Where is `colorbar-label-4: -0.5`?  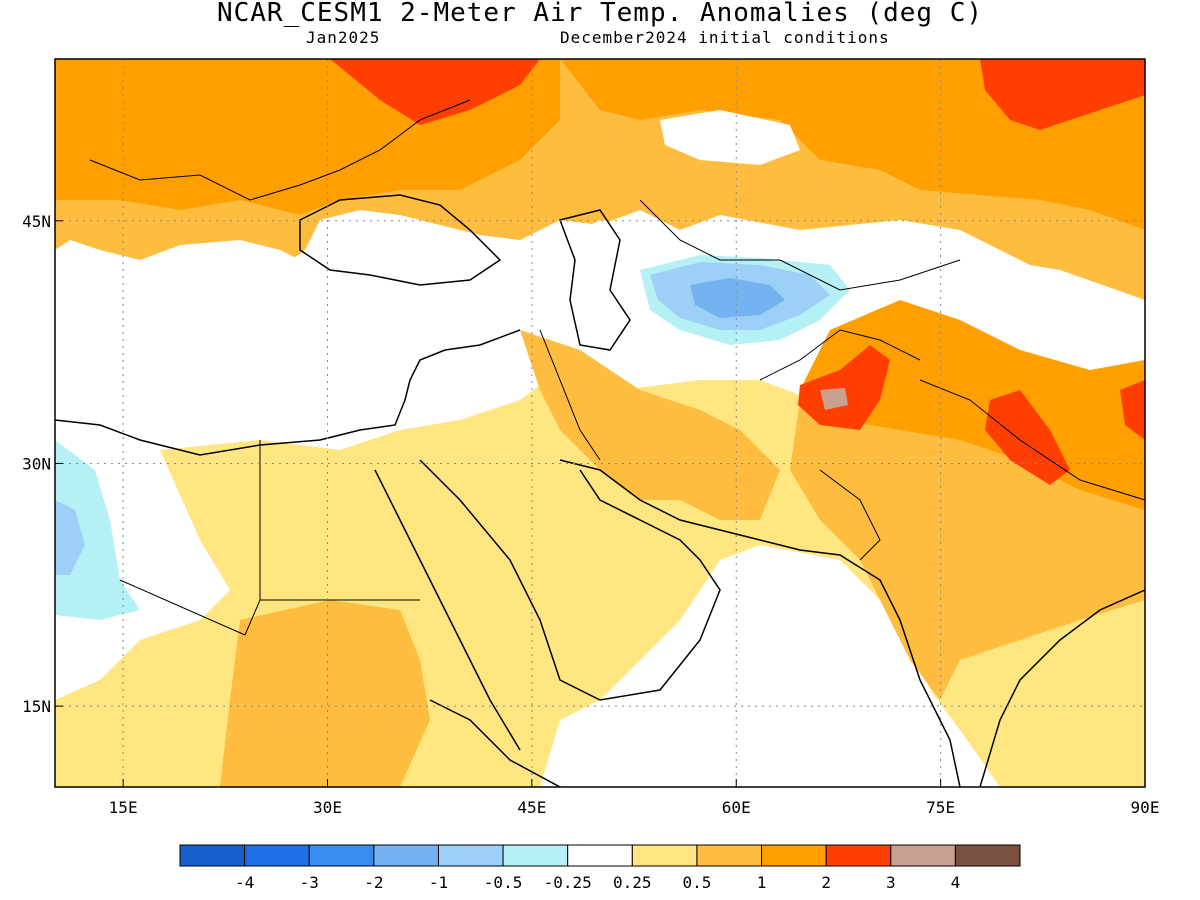 colorbar-label-4: -0.5 is located at coordinates (503, 882).